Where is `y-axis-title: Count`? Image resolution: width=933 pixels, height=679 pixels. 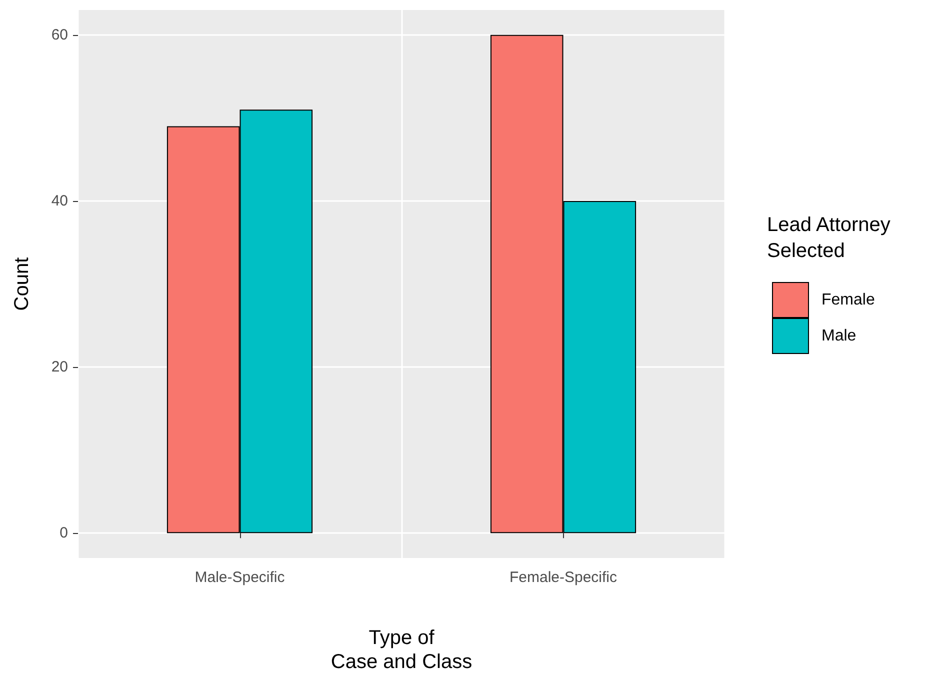 y-axis-title: Count is located at coordinates (22, 283).